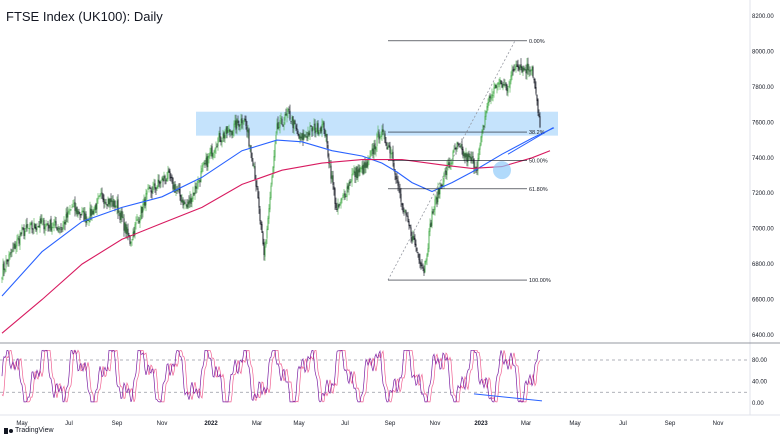  Describe the element at coordinates (84, 16) in the screenshot. I see `chart-title: FTSE Index (UK100): Daily` at that location.